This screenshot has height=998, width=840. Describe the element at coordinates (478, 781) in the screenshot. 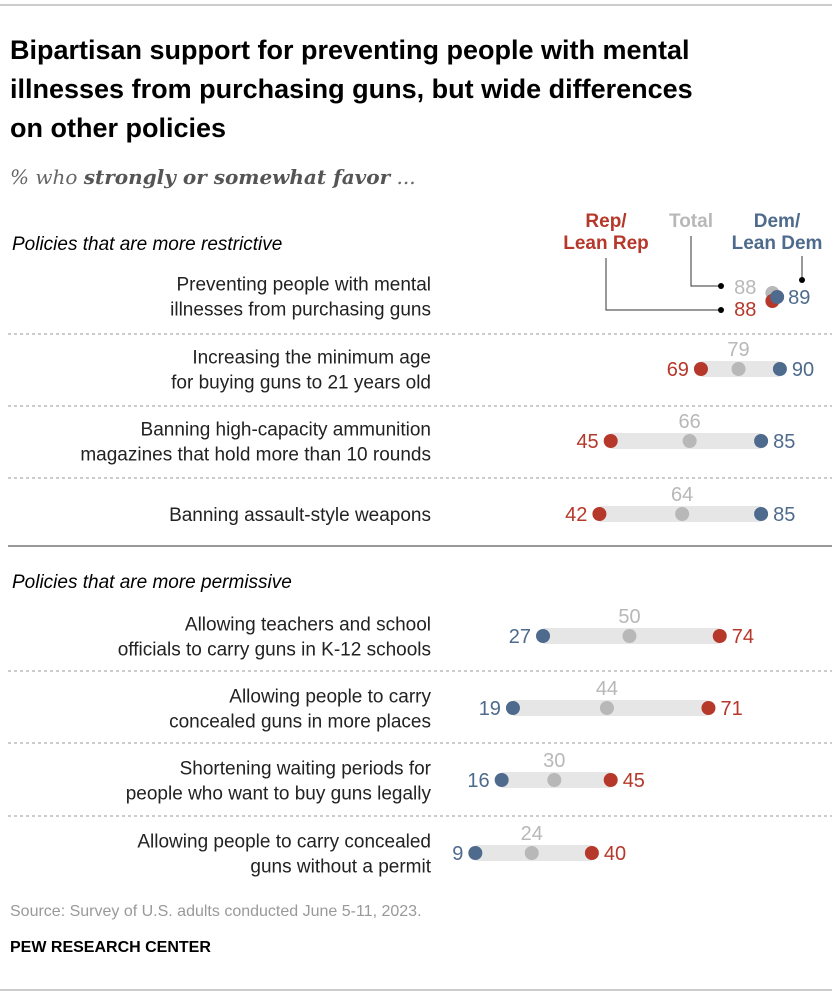

I see `value-dem: 16` at that location.